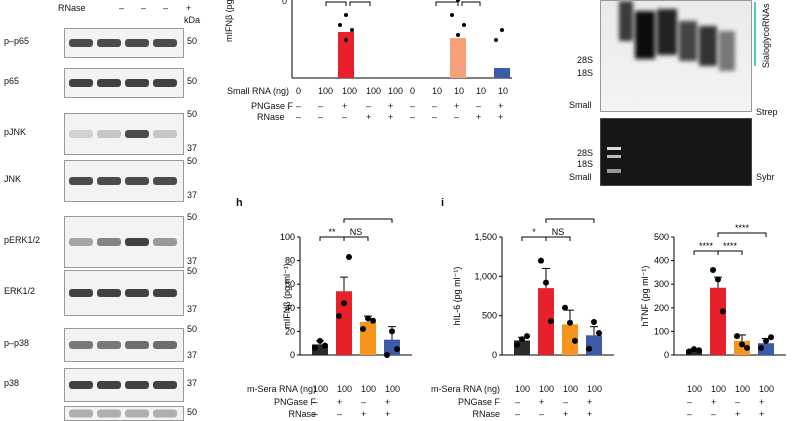 Image resolution: width=800 pixels, height=421 pixels. What do you see at coordinates (485, 237) in the screenshot?
I see `y-tick-label: 1,500` at bounding box center [485, 237].